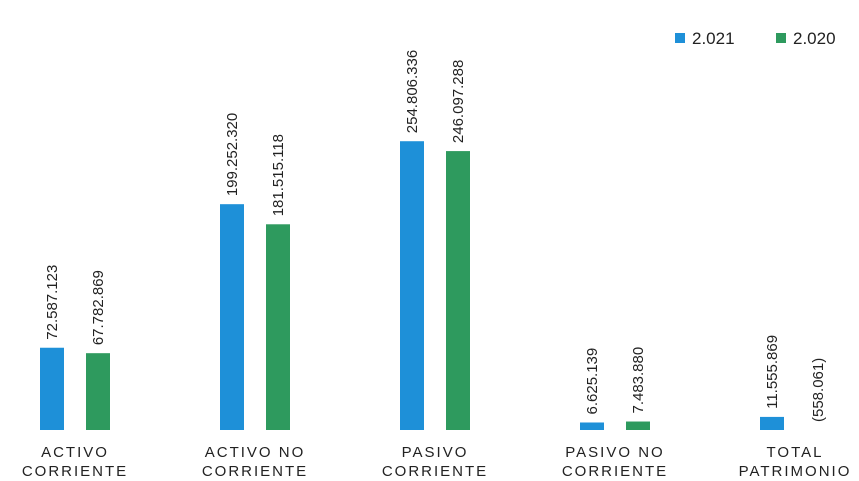  I want to click on category-label-3: PASIVO NO CORRIENTE, so click(615, 462).